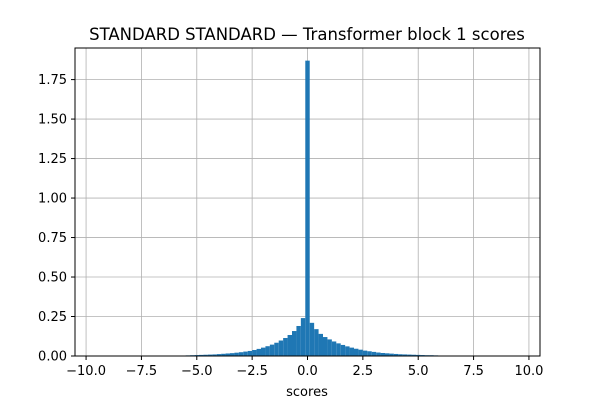 This screenshot has width=600, height=400. Describe the element at coordinates (52, 278) in the screenshot. I see `y-tick-label: 0.50` at that location.